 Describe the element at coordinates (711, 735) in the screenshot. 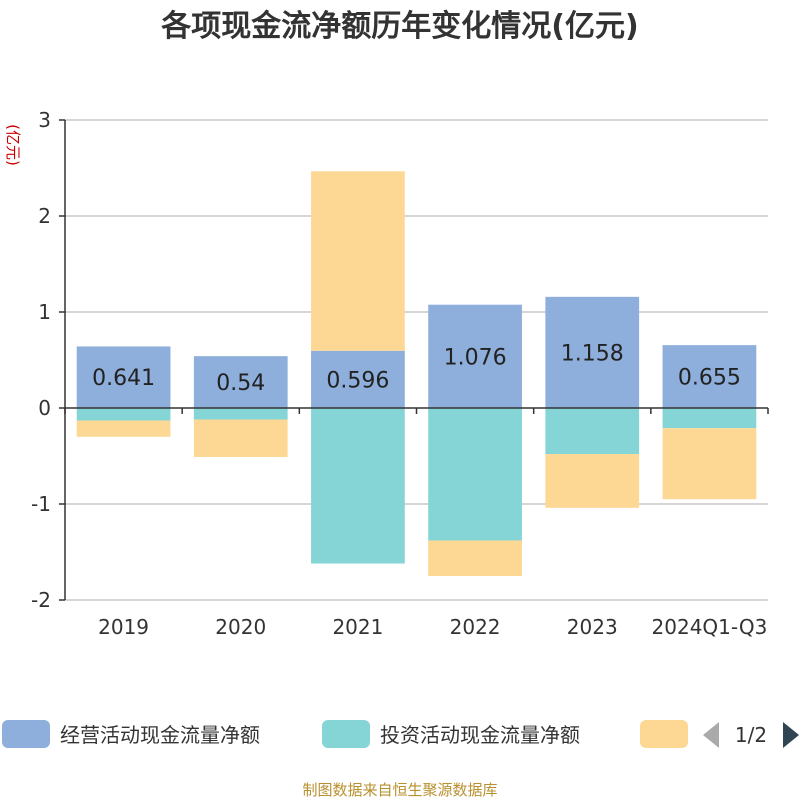

I see `legend-prev-page-icon` at that location.